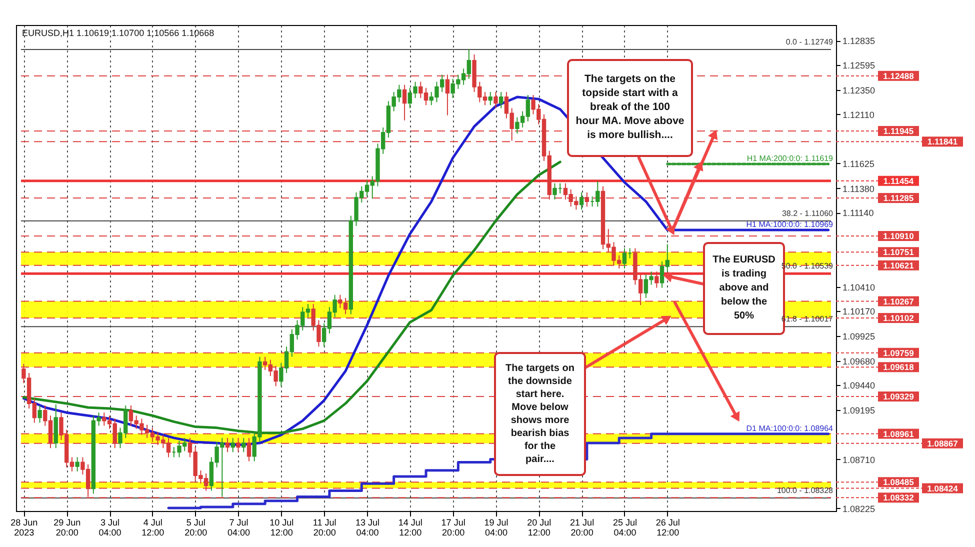 Image resolution: width=975 pixels, height=547 pixels. I want to click on y-tick-label: 1.09440, so click(859, 385).